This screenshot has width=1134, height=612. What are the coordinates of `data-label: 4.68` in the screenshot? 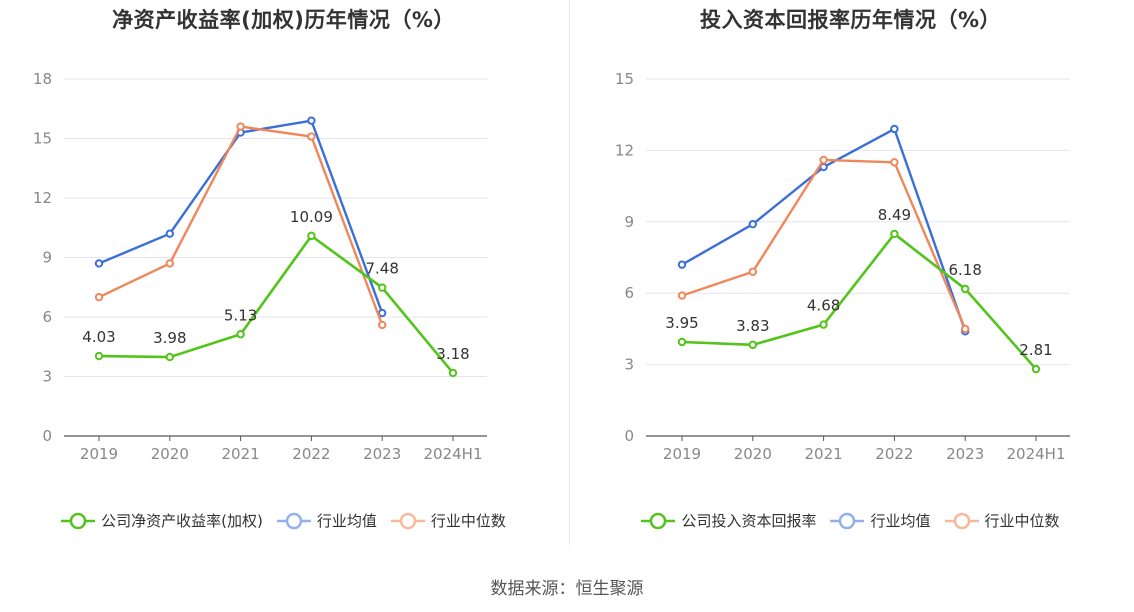 It's located at (823, 306).